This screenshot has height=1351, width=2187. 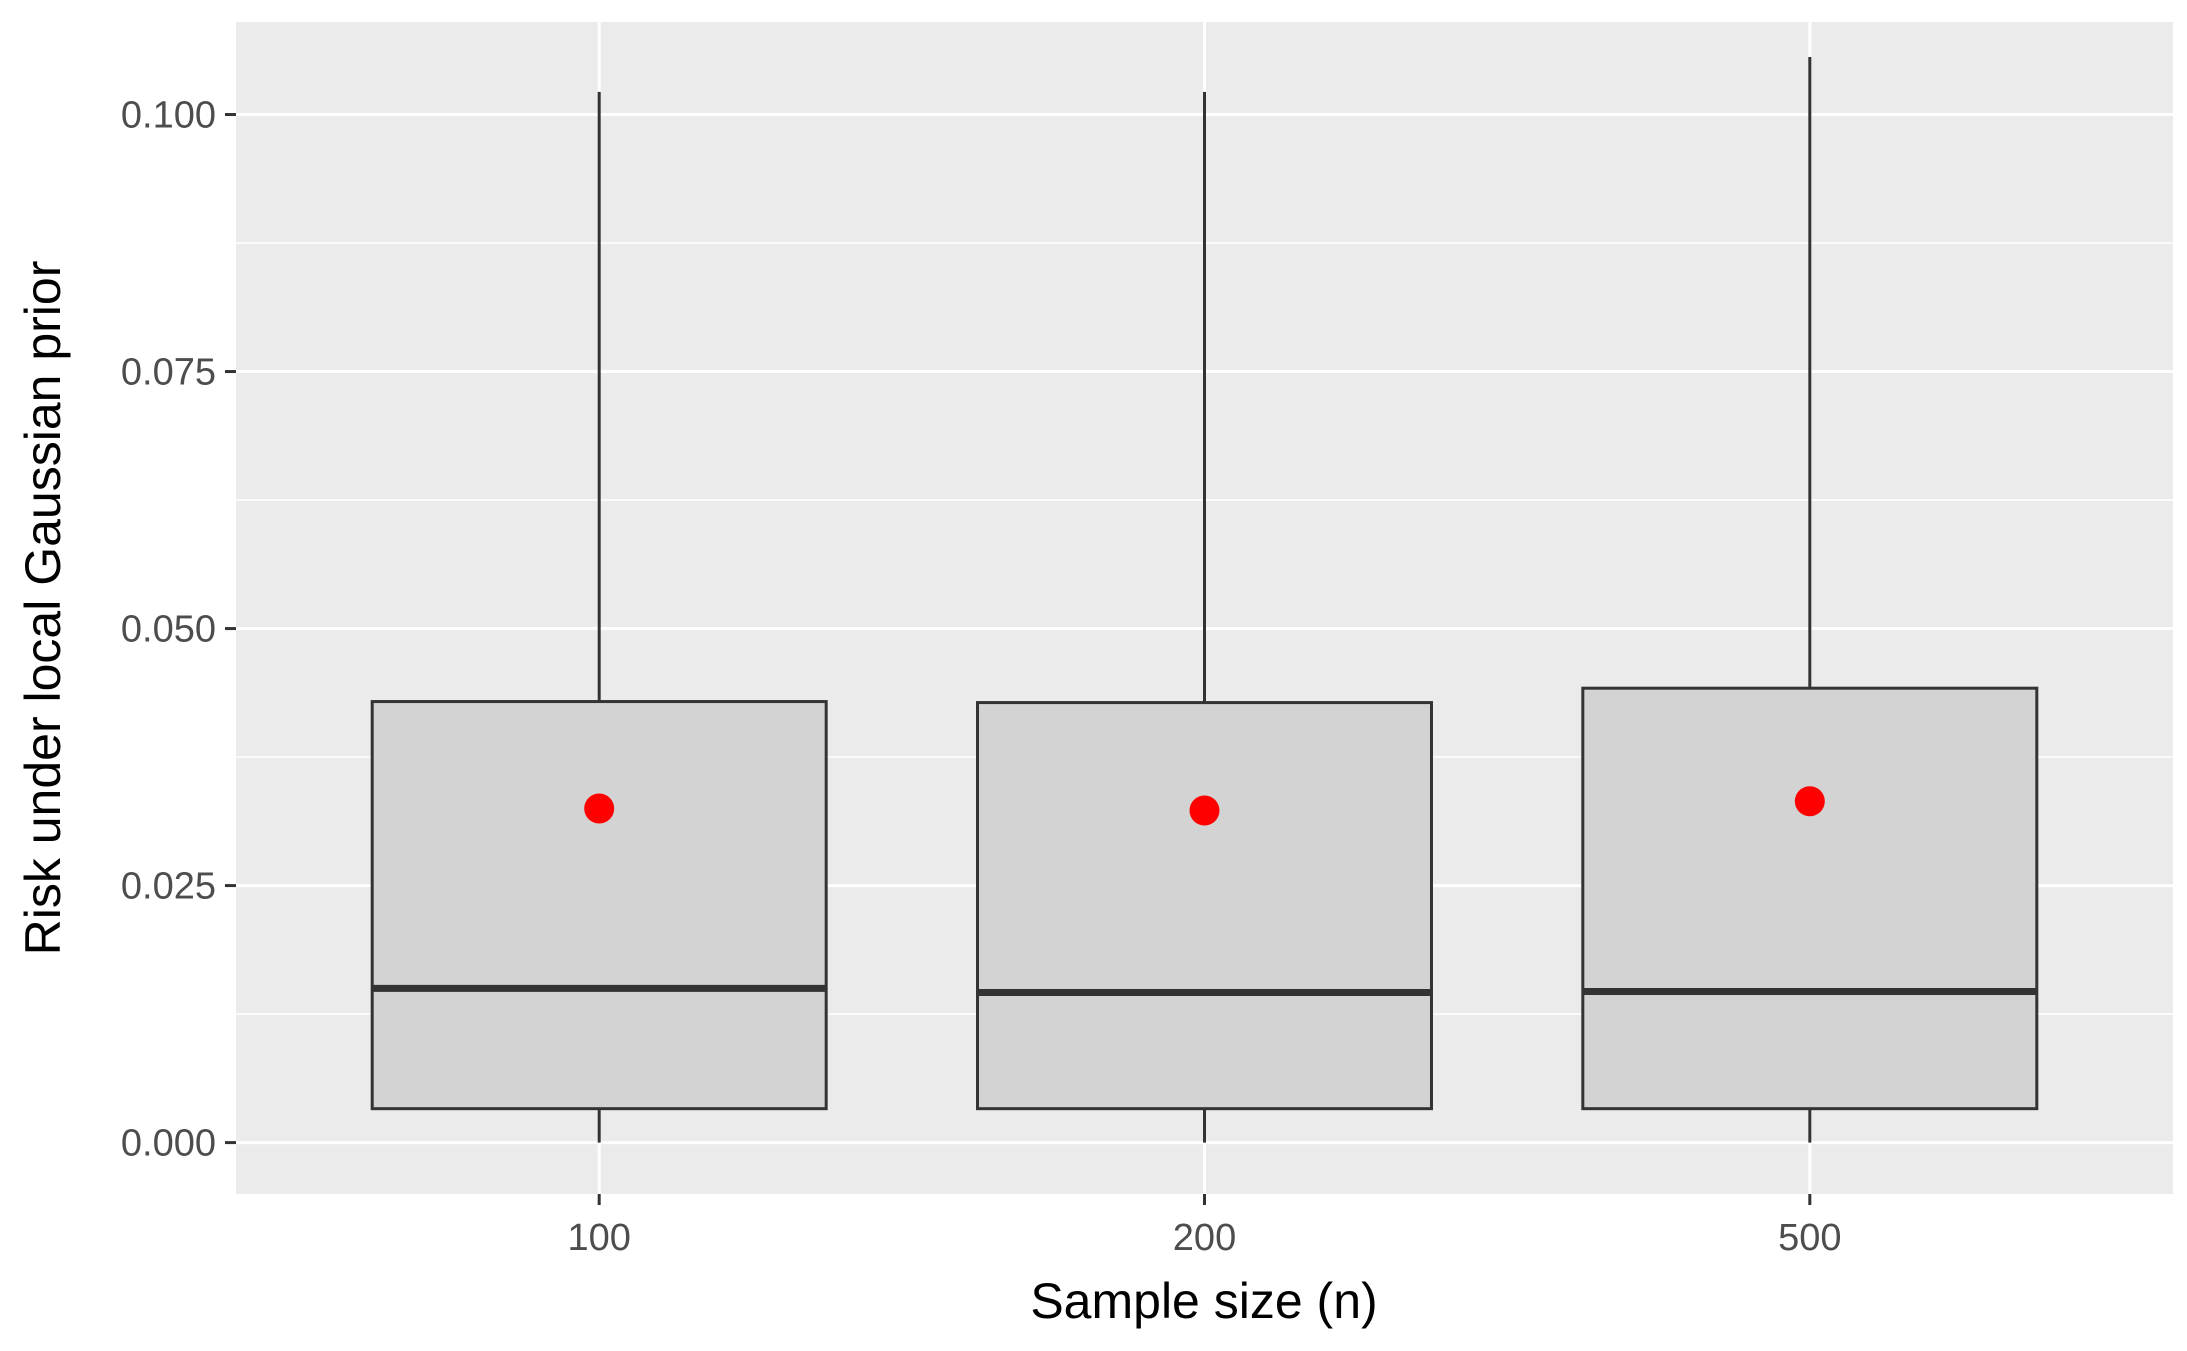 I want to click on x-axis: 100 200 500, so click(x=1204, y=1226).